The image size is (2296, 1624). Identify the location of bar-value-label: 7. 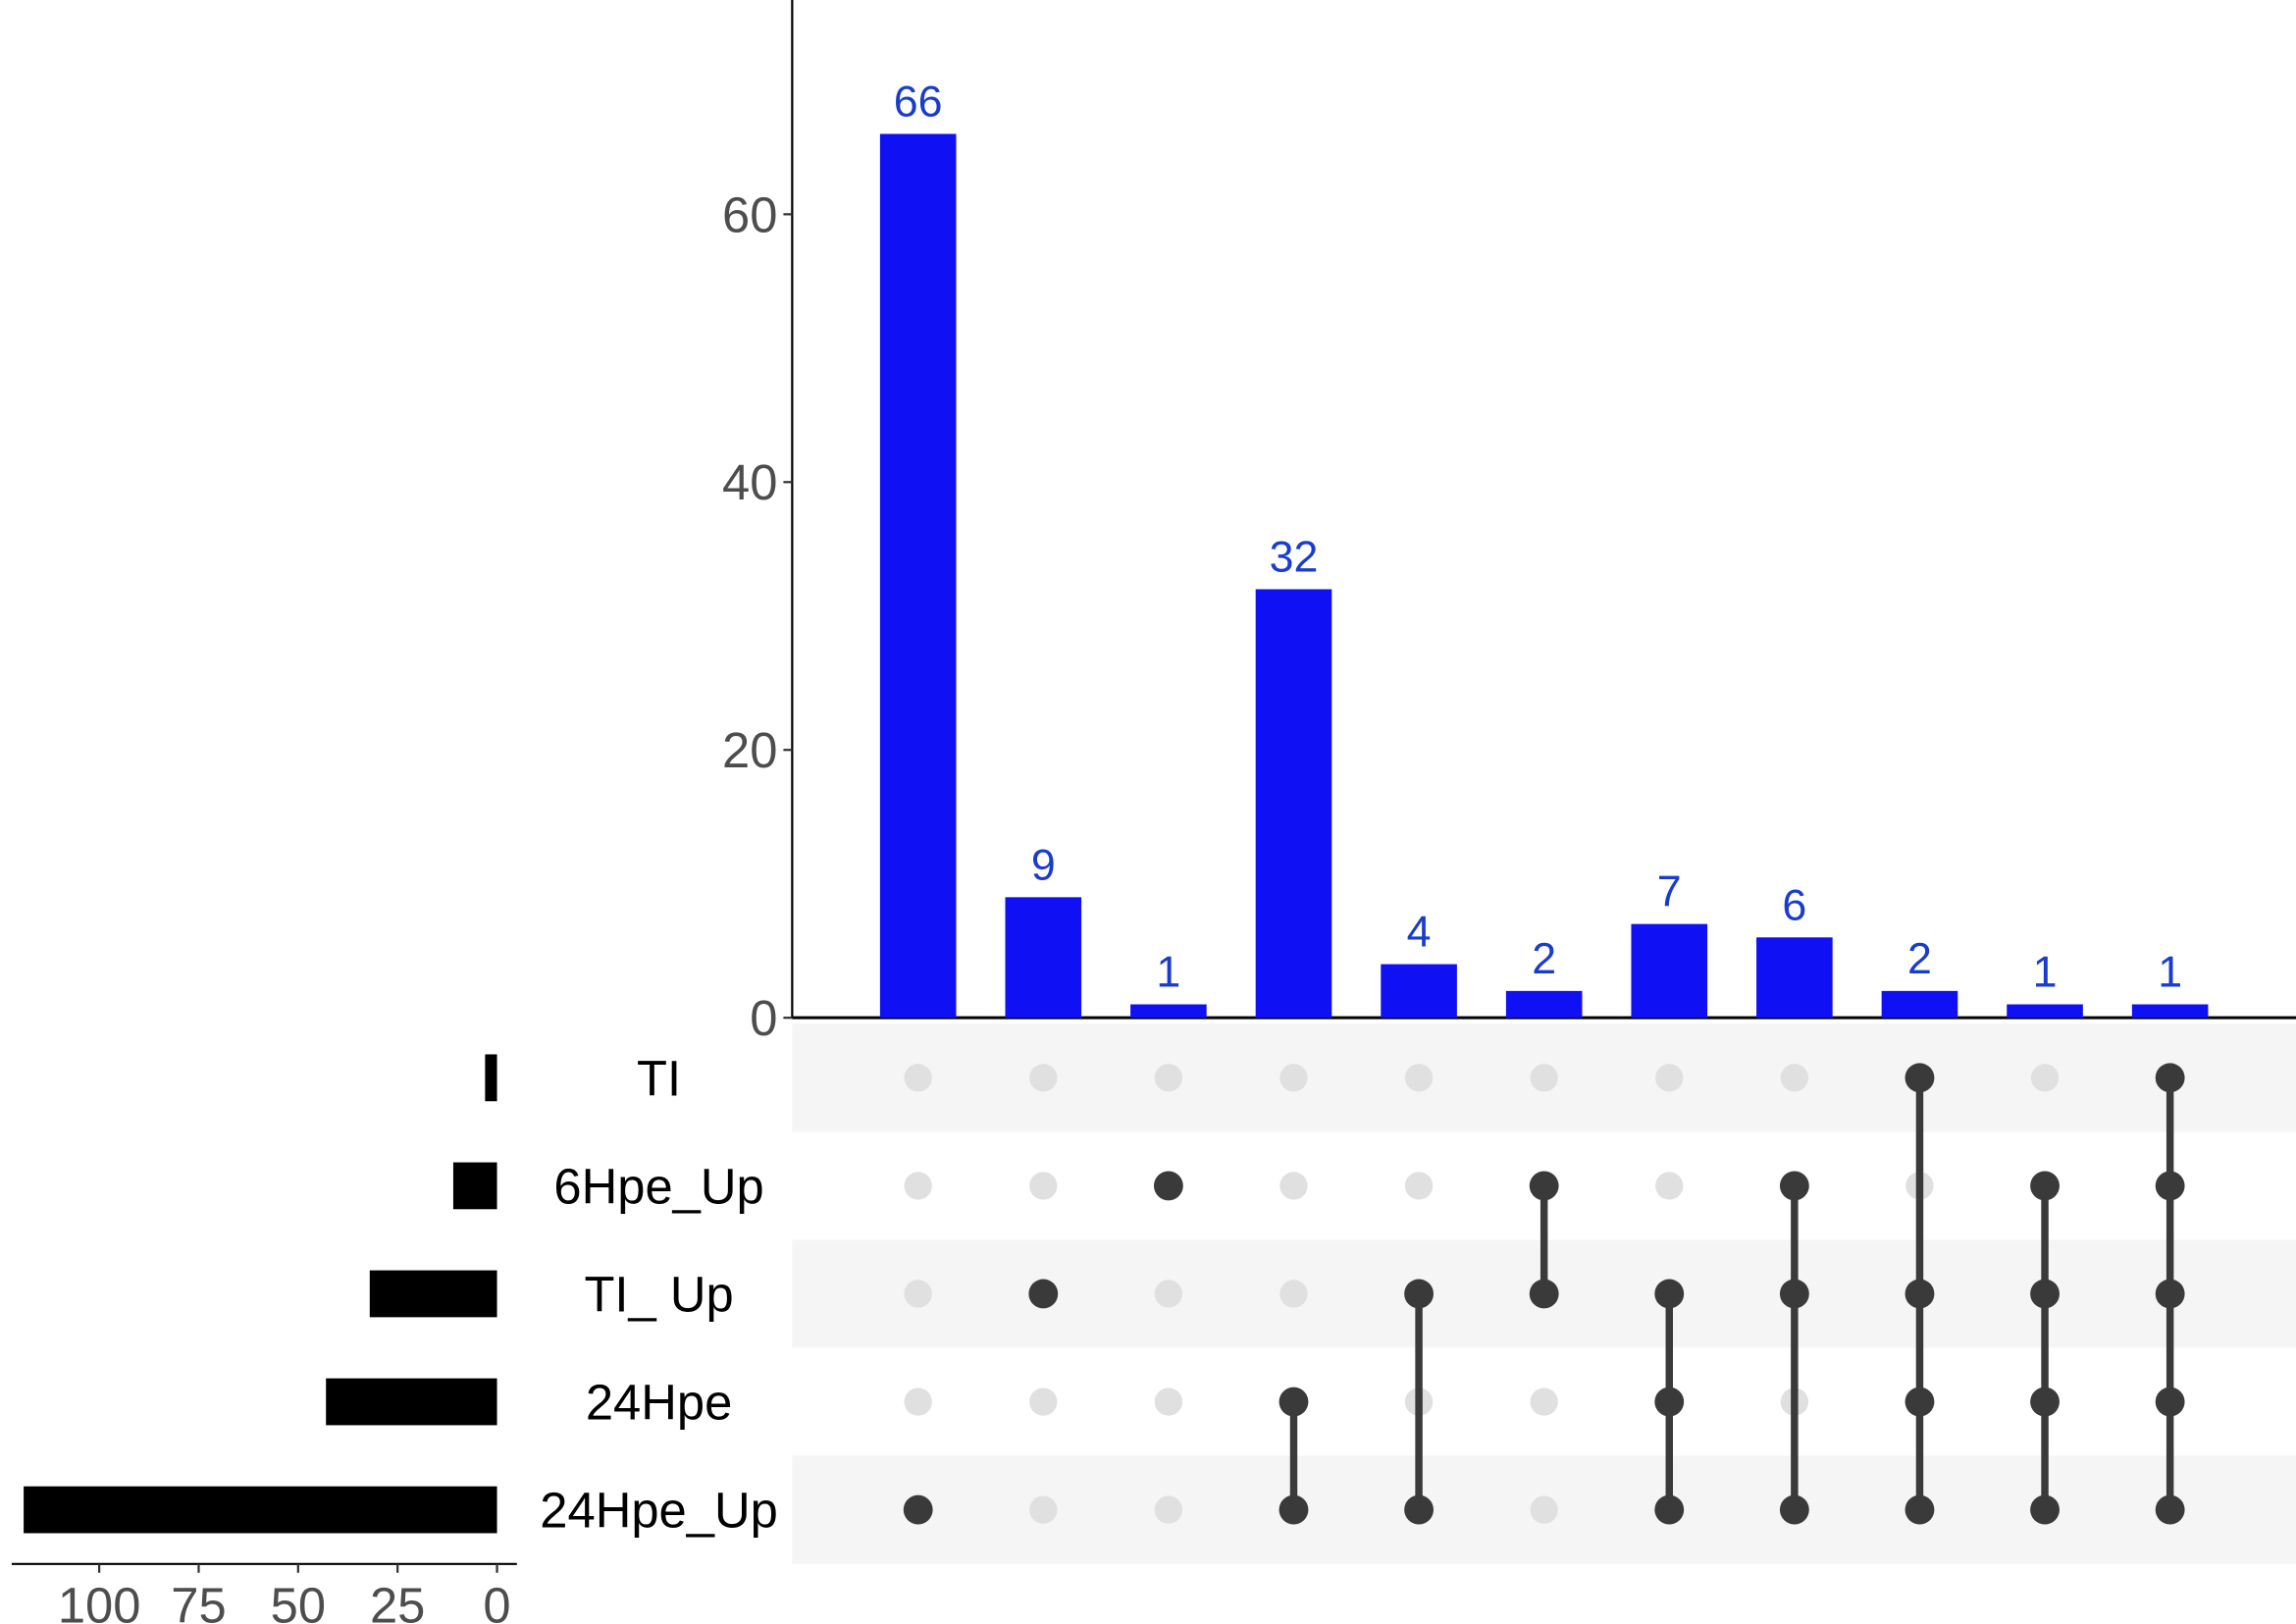
(1669, 892).